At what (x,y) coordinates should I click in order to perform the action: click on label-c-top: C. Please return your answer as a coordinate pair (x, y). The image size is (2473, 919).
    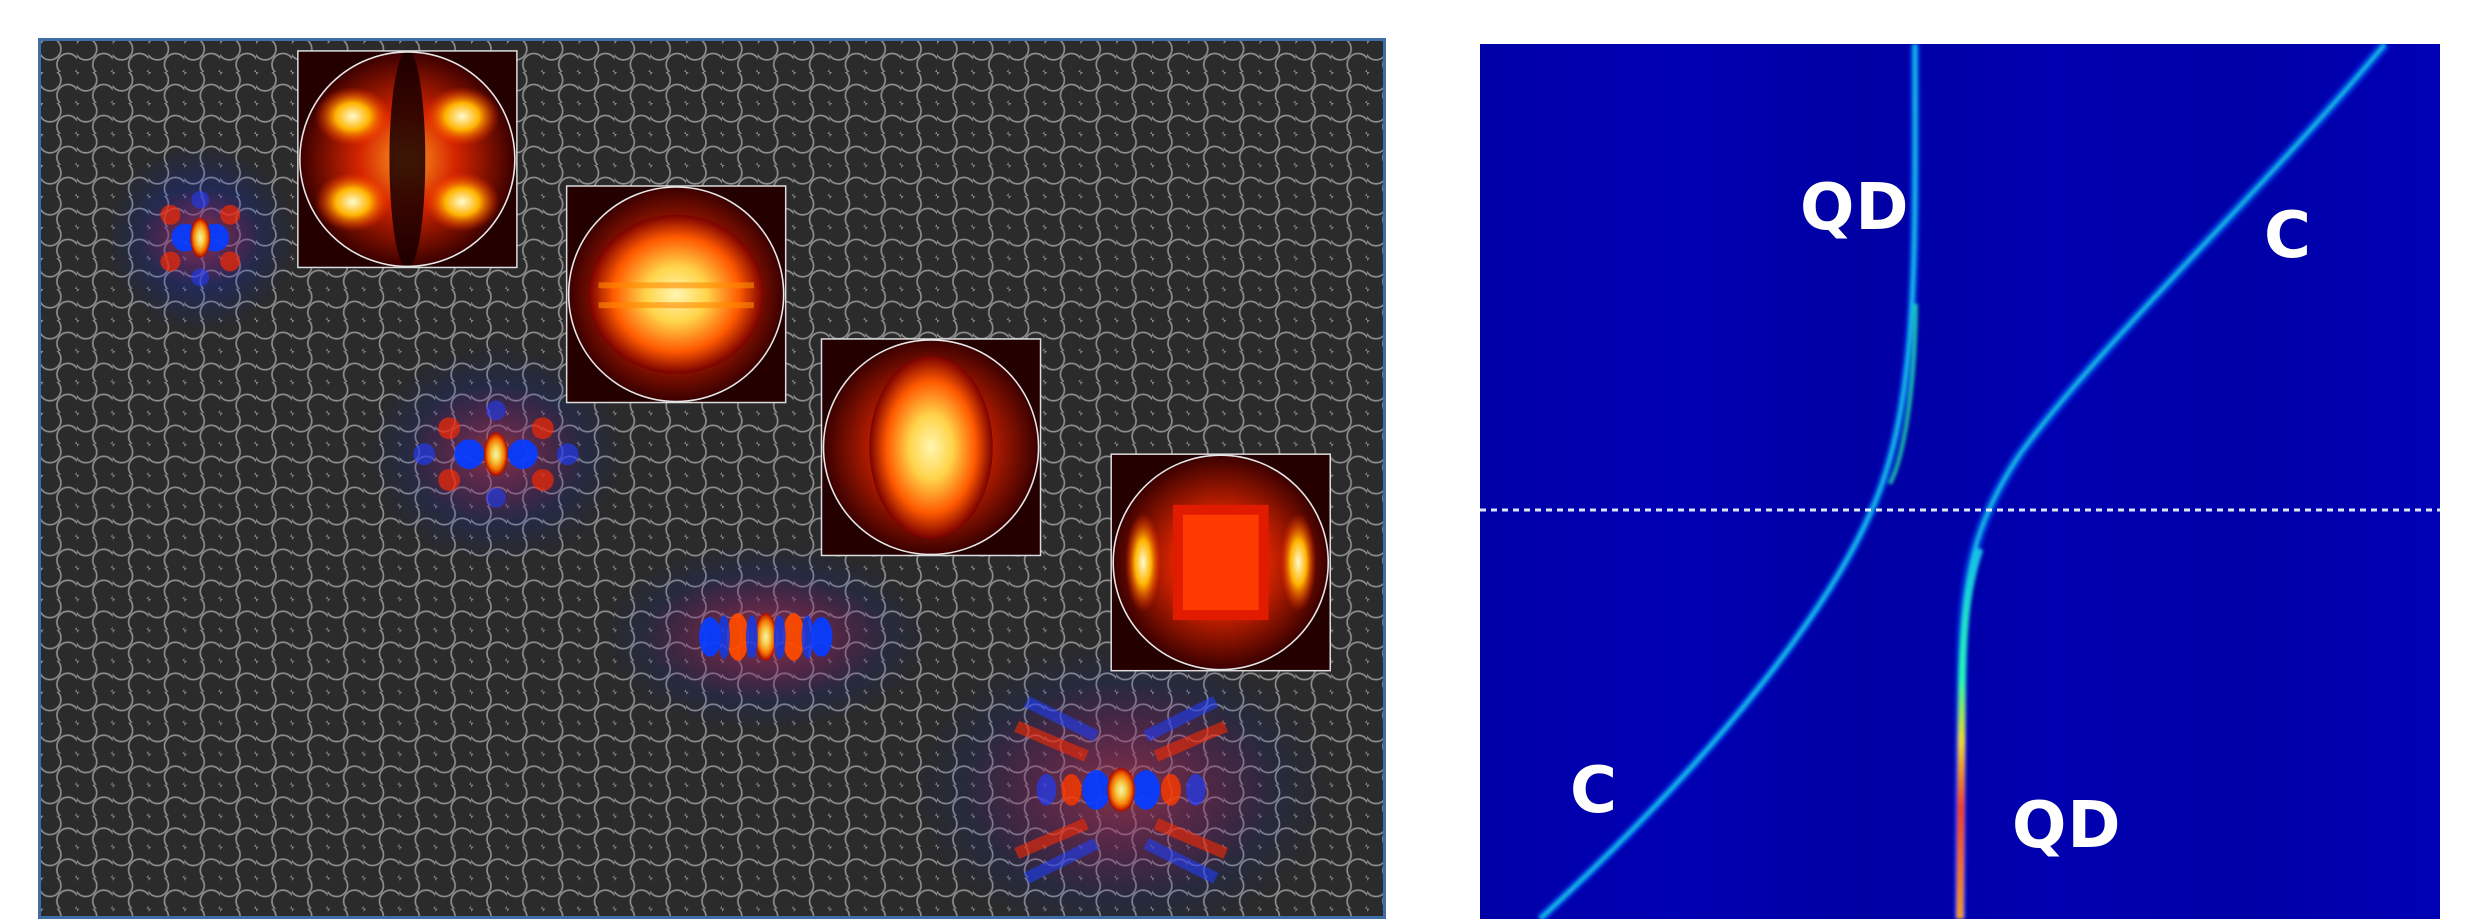
    Looking at the image, I should click on (2288, 236).